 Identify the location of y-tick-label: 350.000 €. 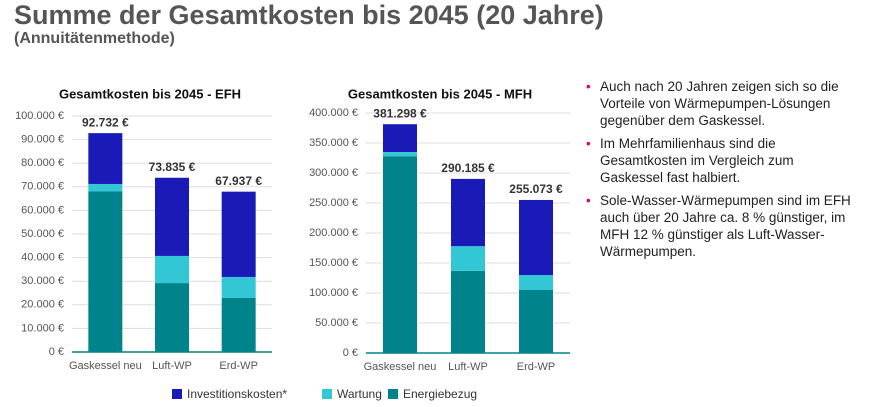
(333, 143).